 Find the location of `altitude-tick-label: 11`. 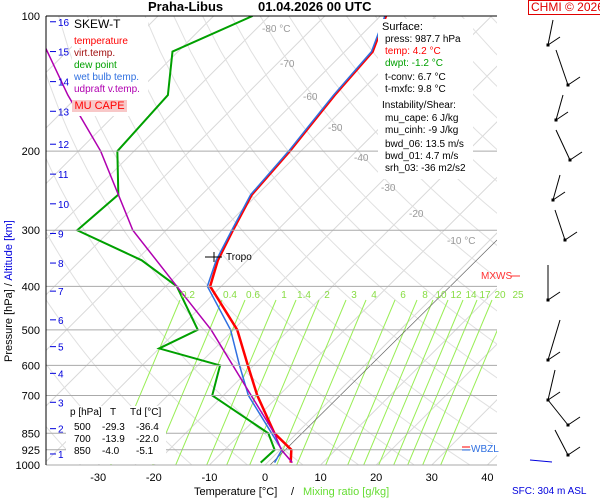

altitude-tick-label: 11 is located at coordinates (63, 175).